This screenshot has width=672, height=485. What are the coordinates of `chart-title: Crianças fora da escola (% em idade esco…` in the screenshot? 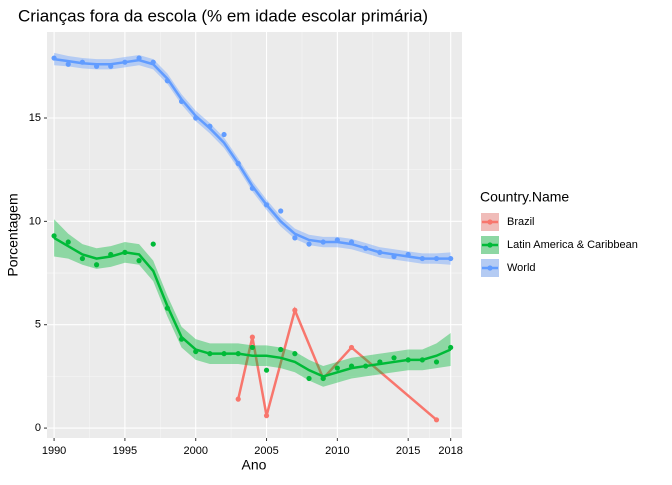 It's located at (223, 15).